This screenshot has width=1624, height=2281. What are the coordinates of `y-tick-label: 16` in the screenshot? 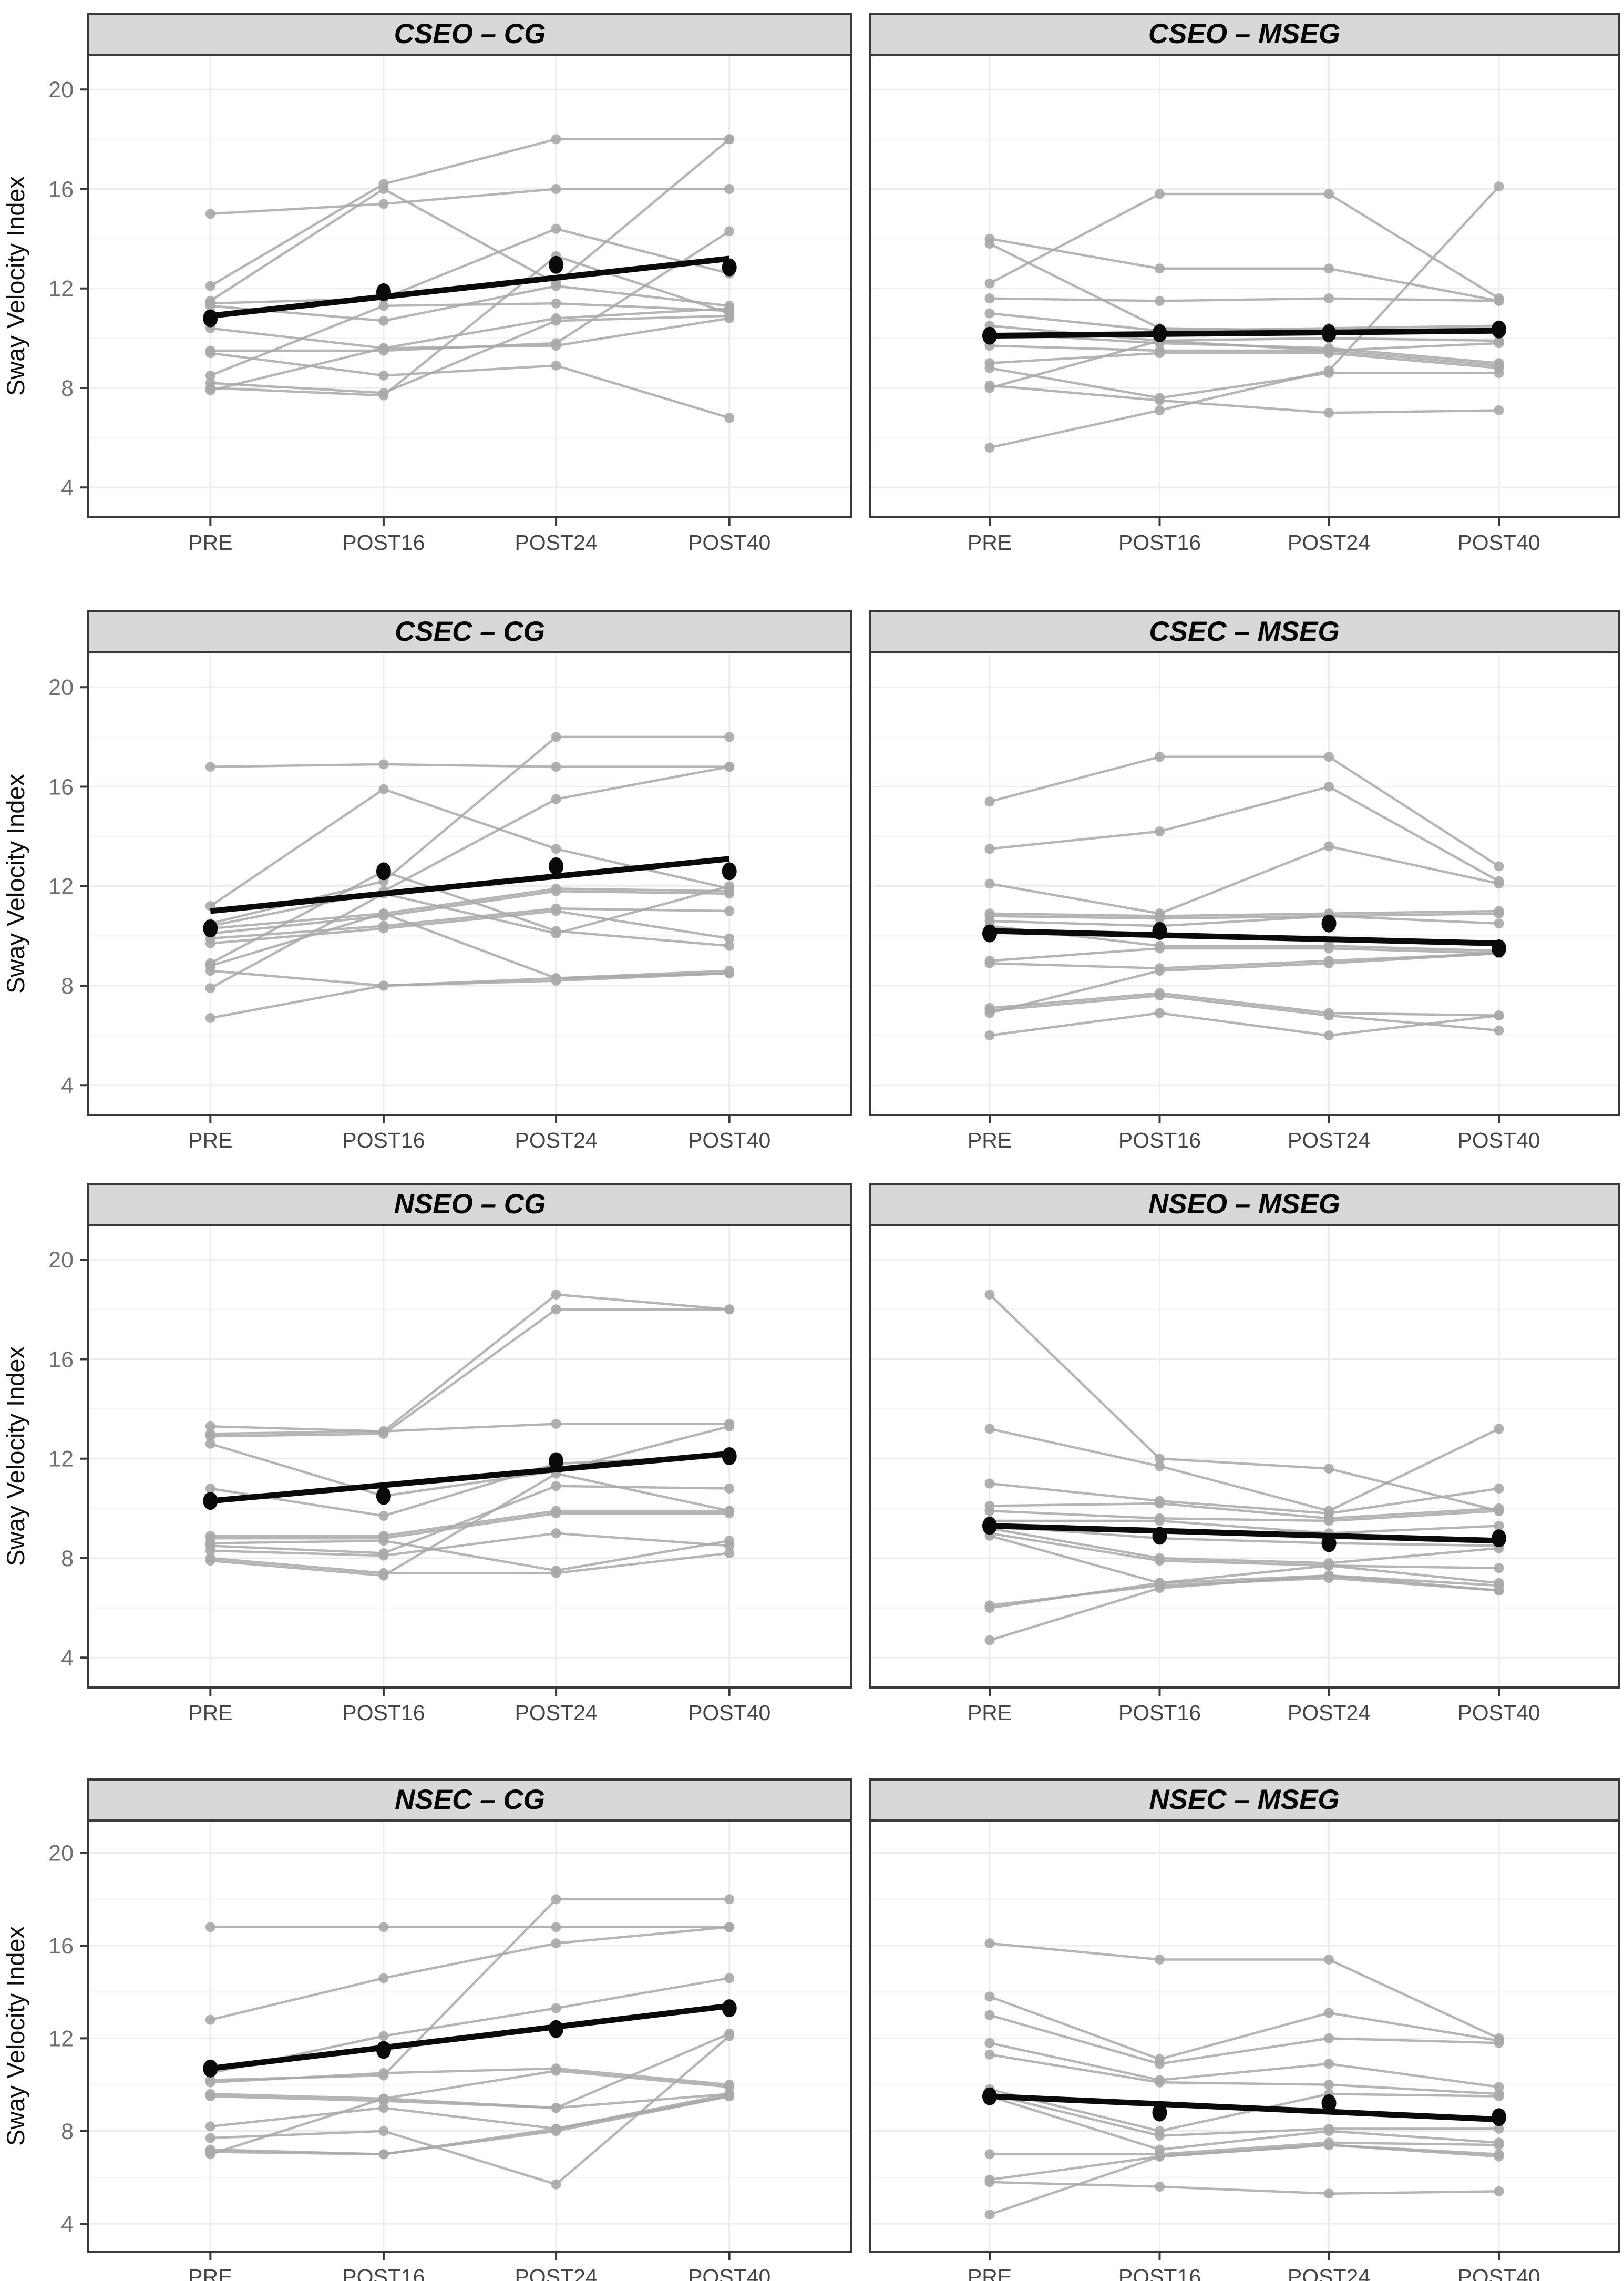 It's located at (61, 1359).